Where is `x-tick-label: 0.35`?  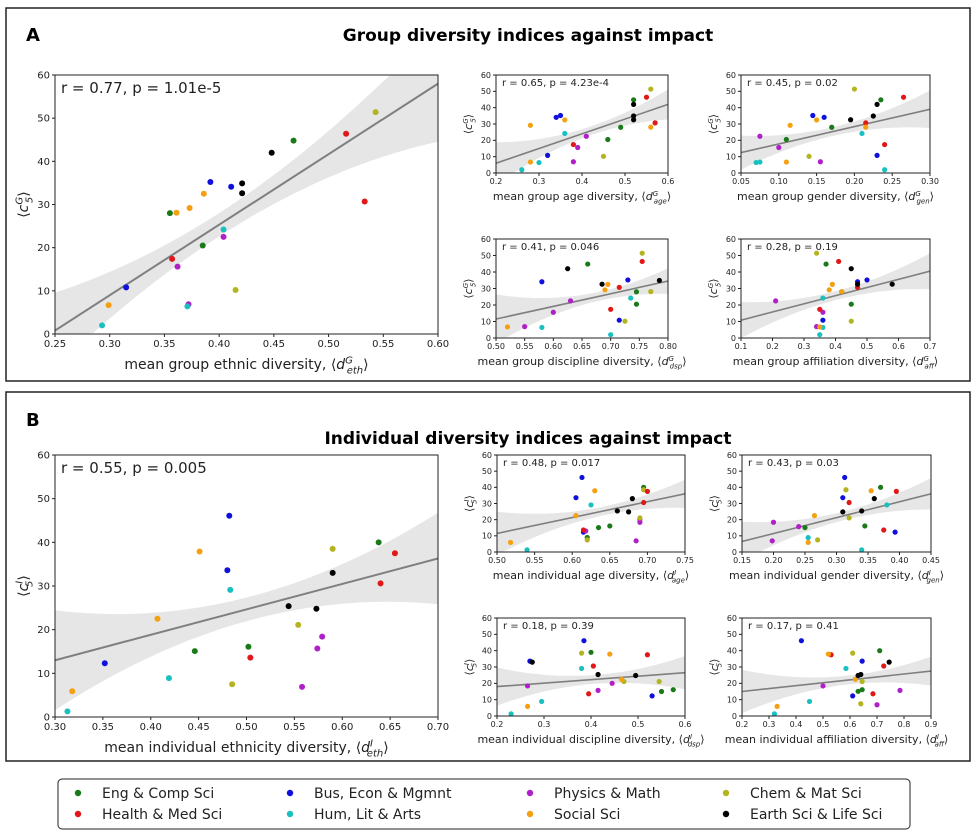
x-tick-label: 0.35 is located at coordinates (164, 344).